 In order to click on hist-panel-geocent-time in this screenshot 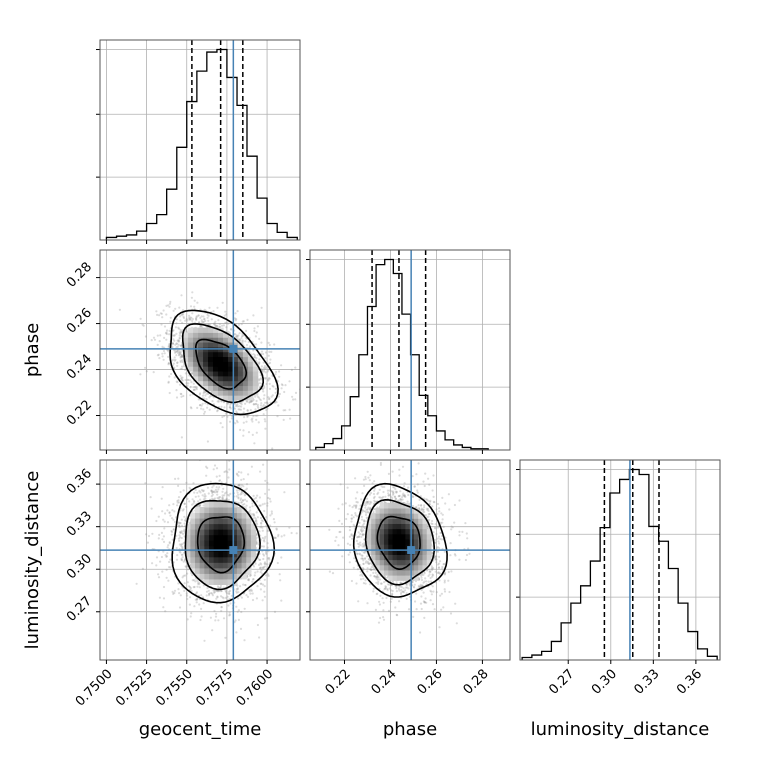, I will do `click(198, 141)`.